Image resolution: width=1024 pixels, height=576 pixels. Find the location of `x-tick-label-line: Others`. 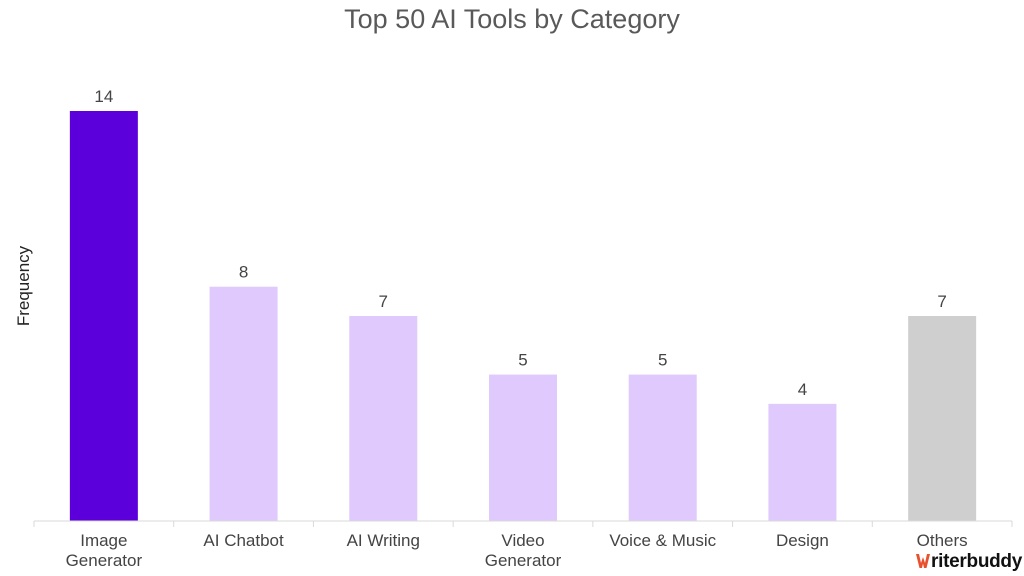

x-tick-label-line: Others is located at coordinates (942, 540).